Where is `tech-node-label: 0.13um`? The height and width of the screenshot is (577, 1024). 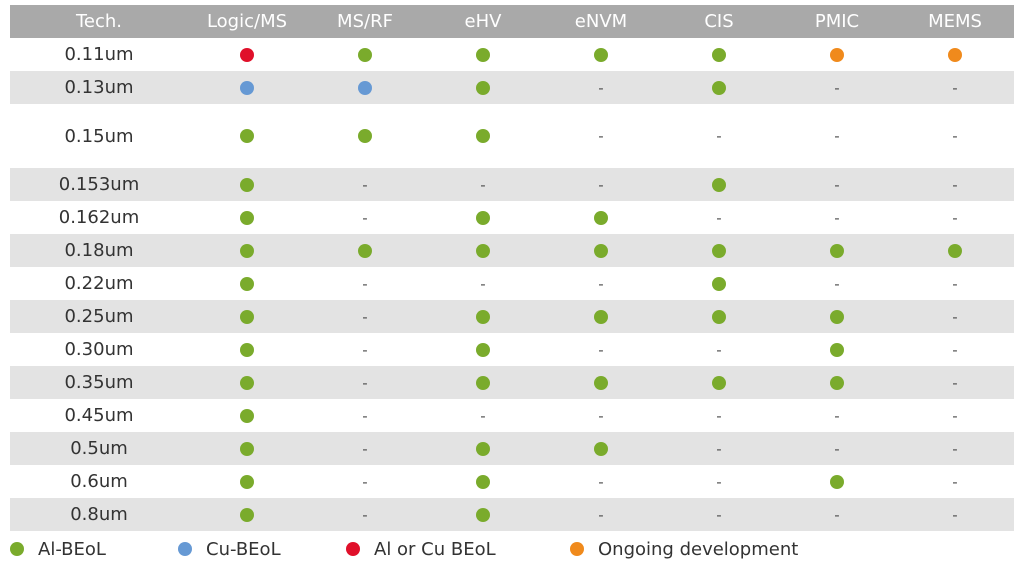 tech-node-label: 0.13um is located at coordinates (99, 87).